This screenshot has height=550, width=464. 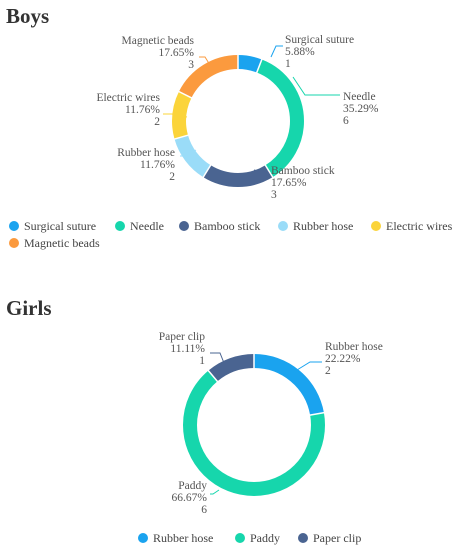 What do you see at coordinates (147, 226) in the screenshot?
I see `legend-label: Needle` at bounding box center [147, 226].